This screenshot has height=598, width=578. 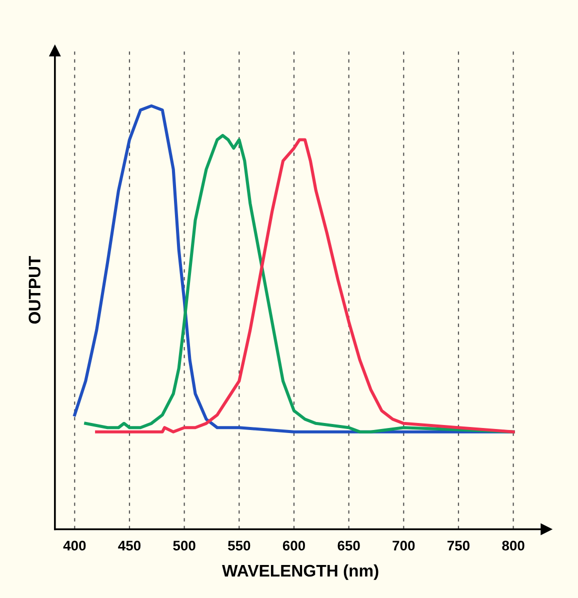 What do you see at coordinates (129, 545) in the screenshot?
I see `x-tick-label: 450` at bounding box center [129, 545].